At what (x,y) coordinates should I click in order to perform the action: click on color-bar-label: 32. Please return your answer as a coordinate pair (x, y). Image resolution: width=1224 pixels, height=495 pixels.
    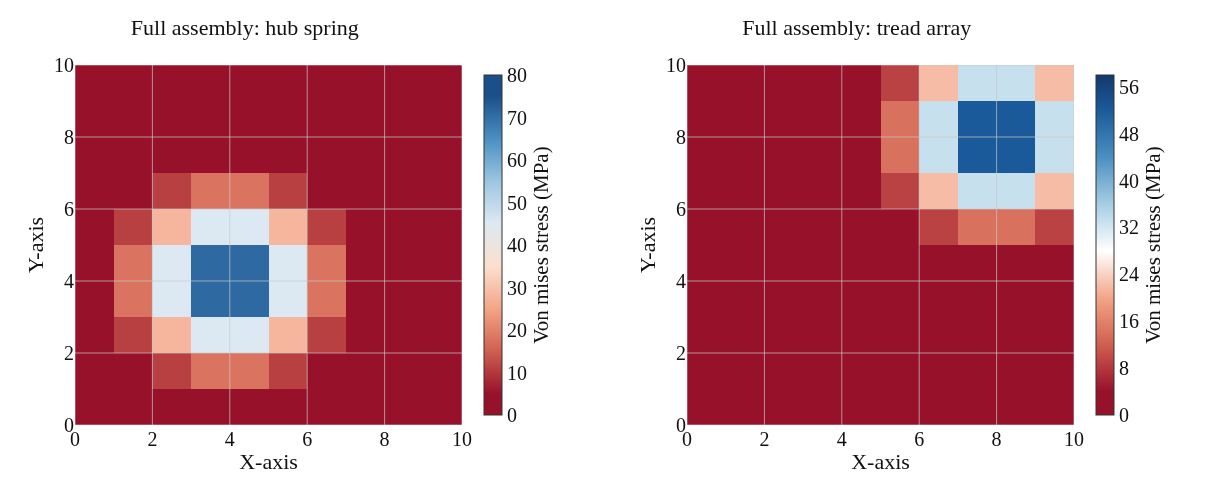
    Looking at the image, I should click on (1129, 227).